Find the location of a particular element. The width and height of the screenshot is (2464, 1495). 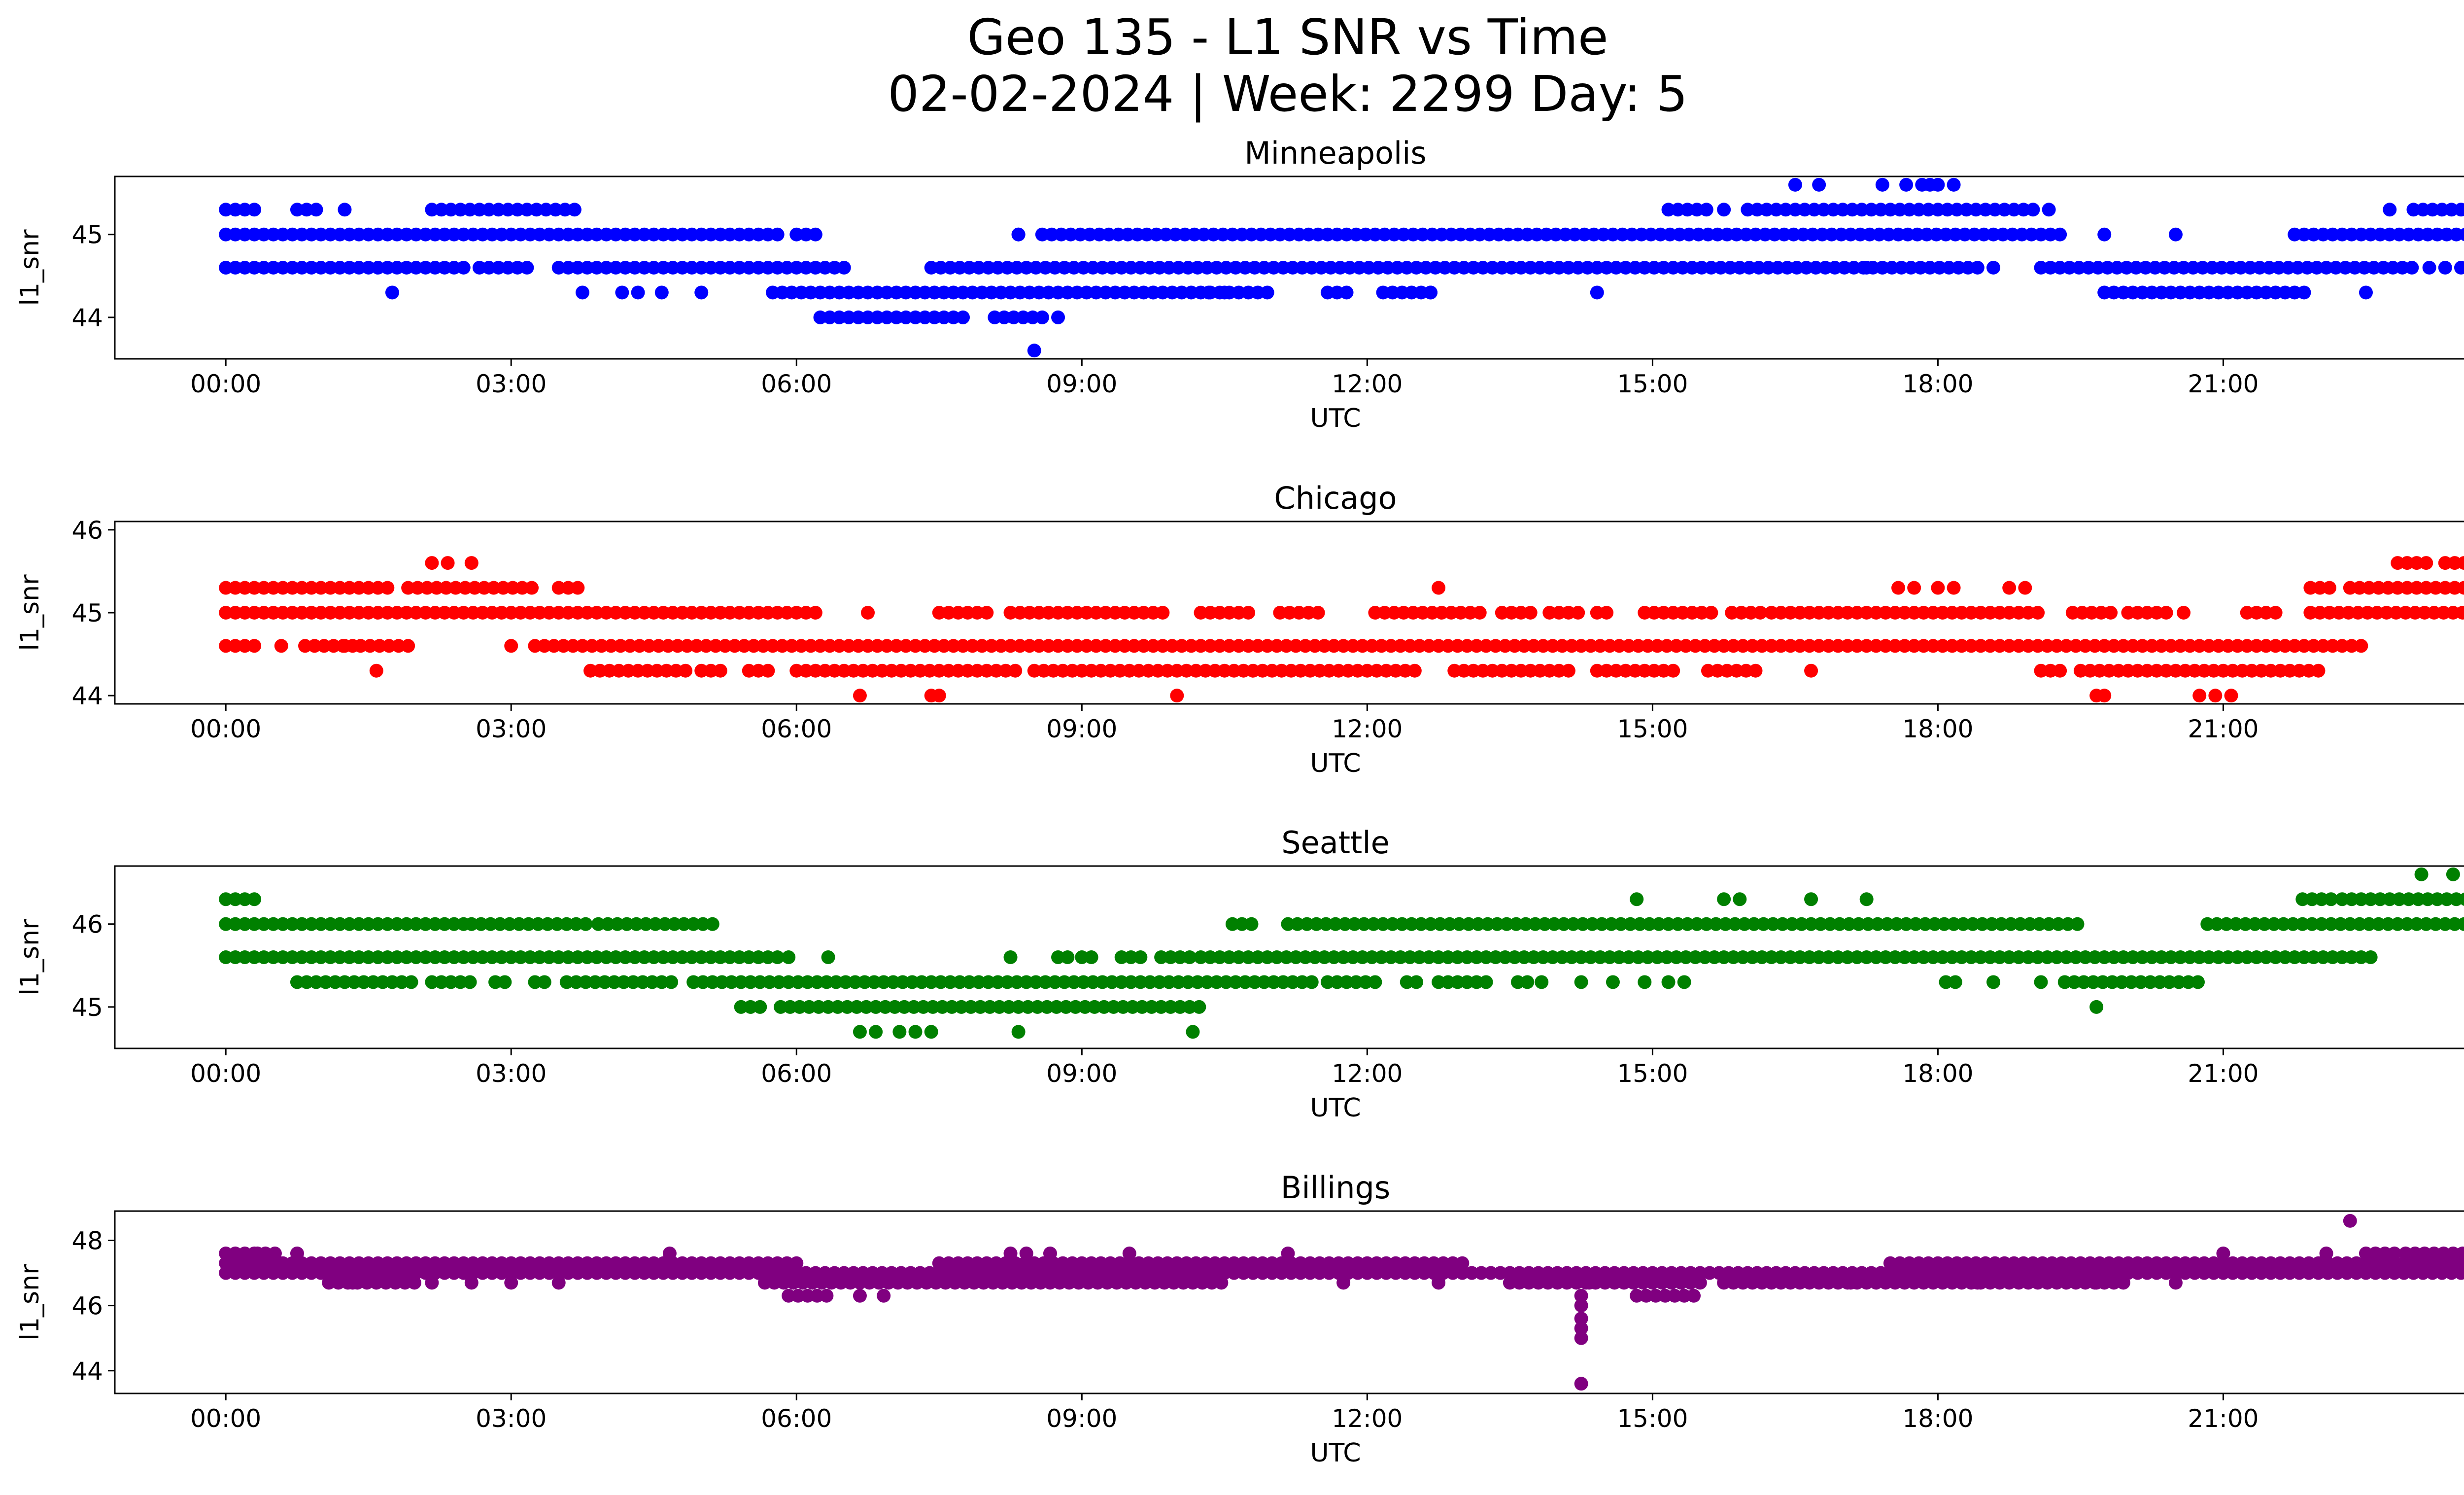

x-tick-label: 06:00 is located at coordinates (796, 1418).